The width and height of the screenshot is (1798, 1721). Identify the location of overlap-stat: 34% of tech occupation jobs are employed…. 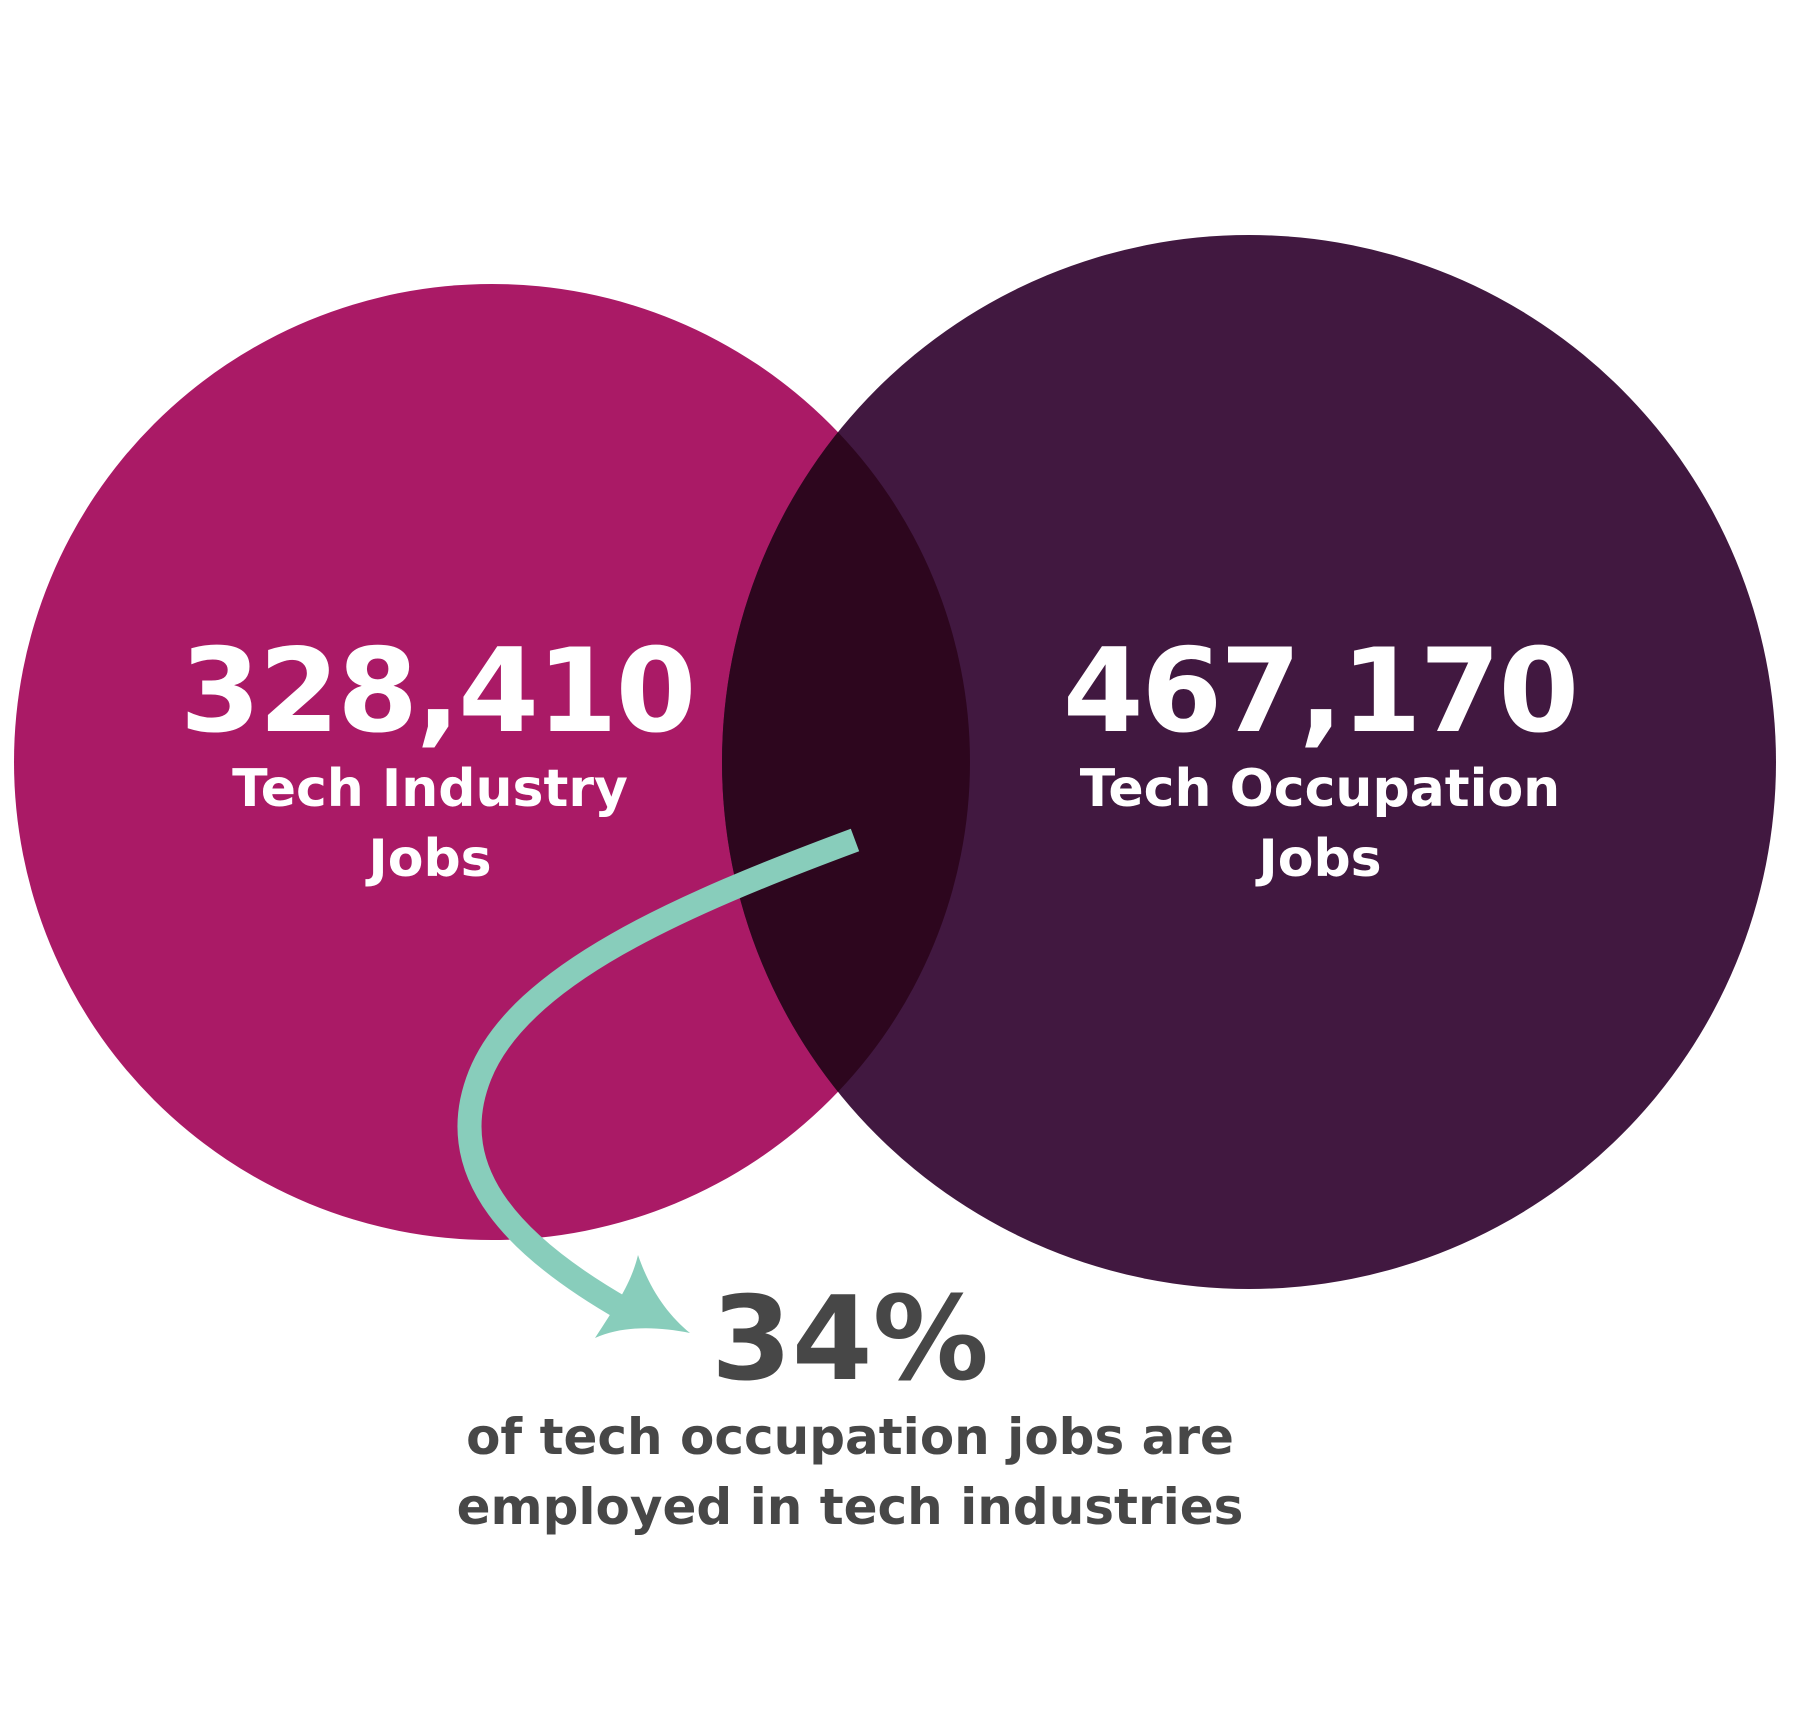
(850, 1410).